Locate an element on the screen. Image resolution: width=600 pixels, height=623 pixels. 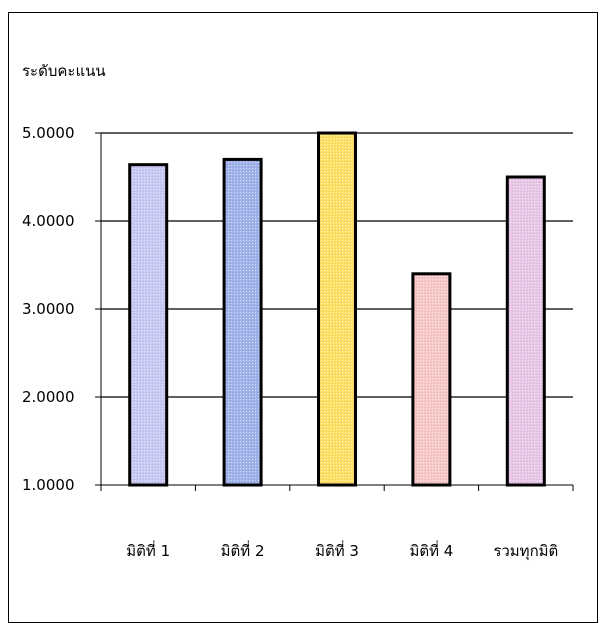
y-tick-label: 5.0000 is located at coordinates (48, 133).